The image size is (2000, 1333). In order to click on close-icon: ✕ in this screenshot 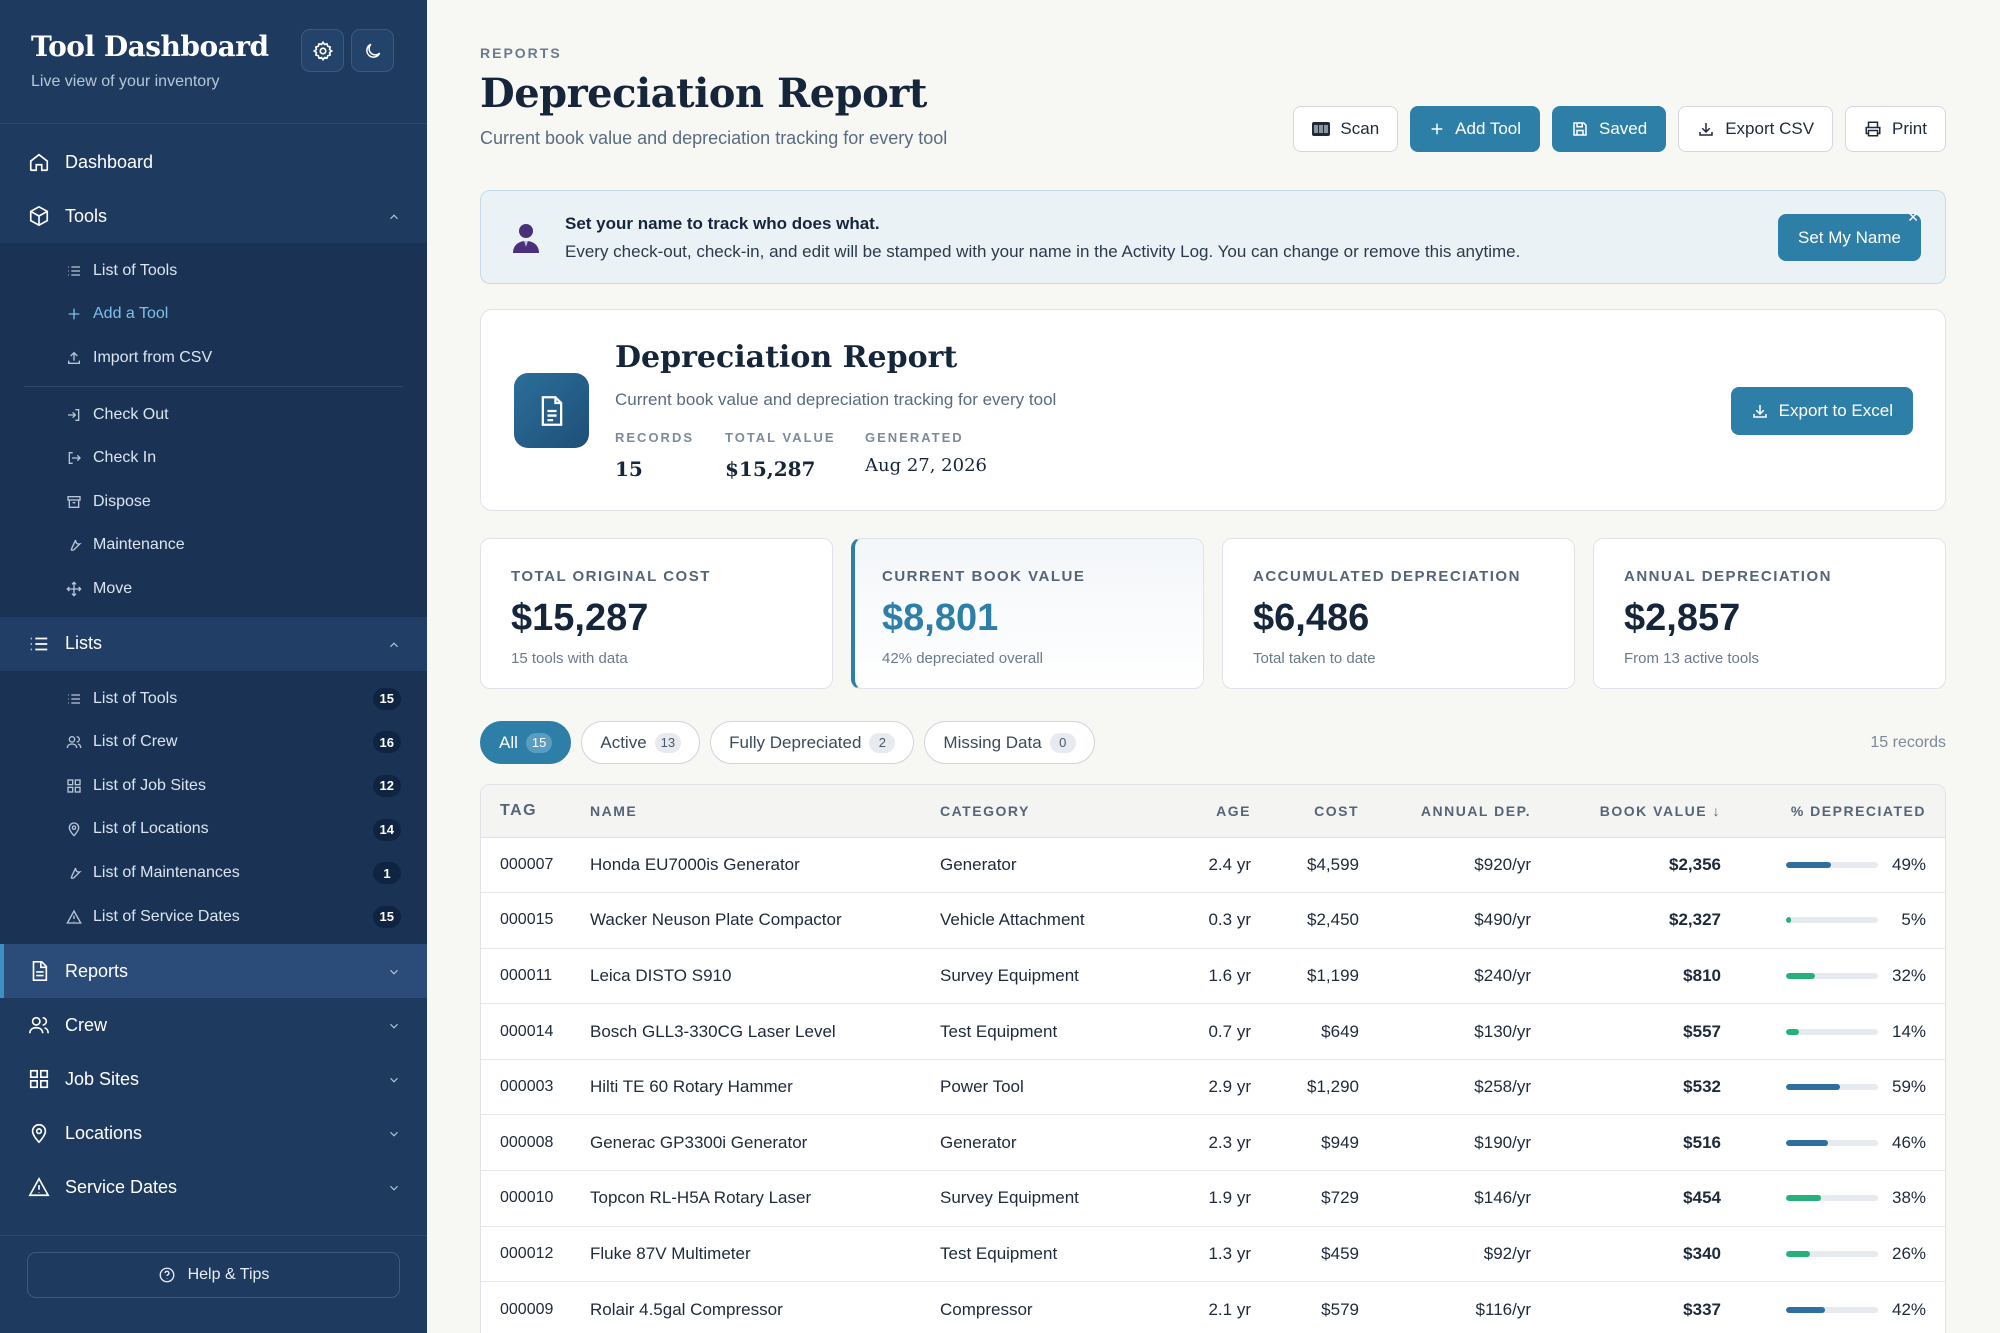, I will do `click(1913, 217)`.